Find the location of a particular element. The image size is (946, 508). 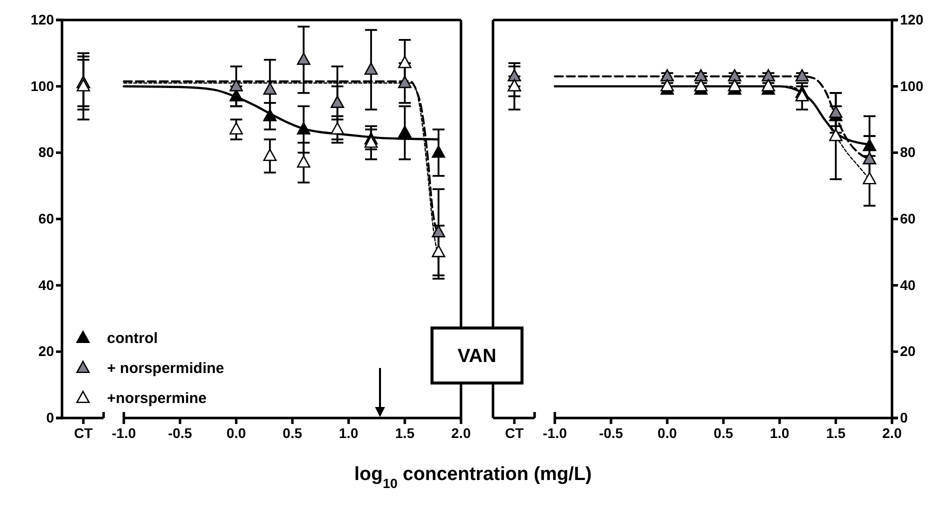

annotation: VAN is located at coordinates (477, 356).